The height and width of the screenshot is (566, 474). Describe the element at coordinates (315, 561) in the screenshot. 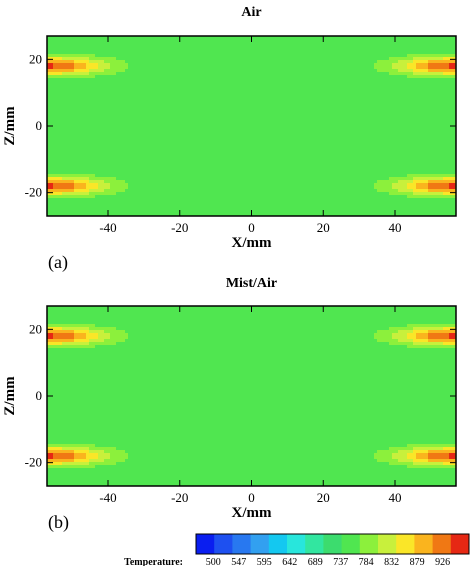

I see `colorbar-tick-label: 689` at that location.